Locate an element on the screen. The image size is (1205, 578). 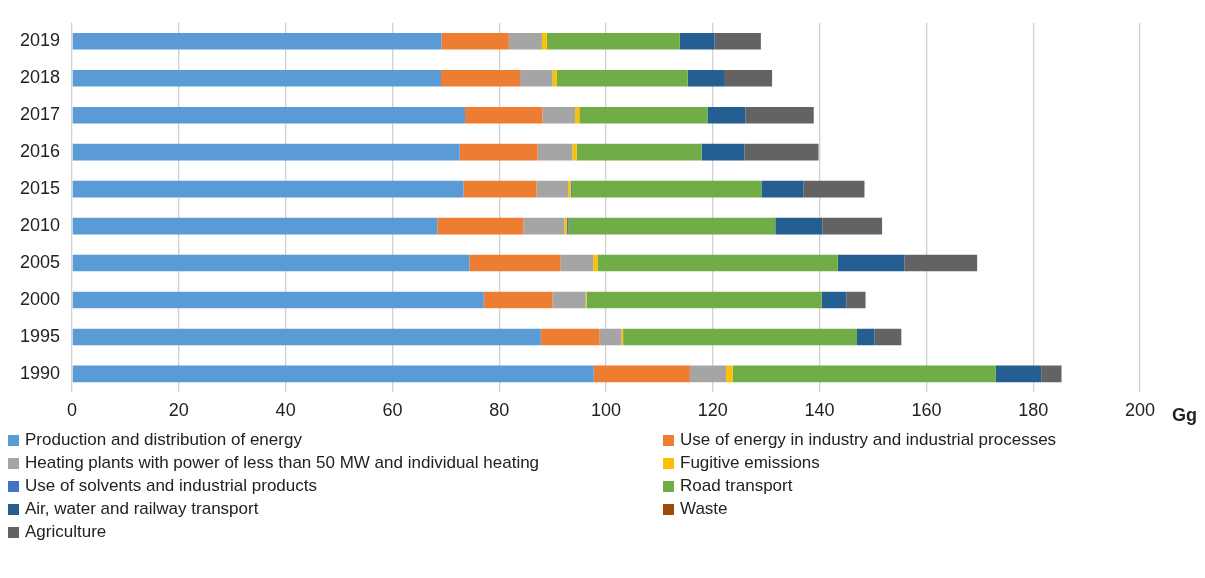
y-tick-label: 2010 is located at coordinates (40, 225).